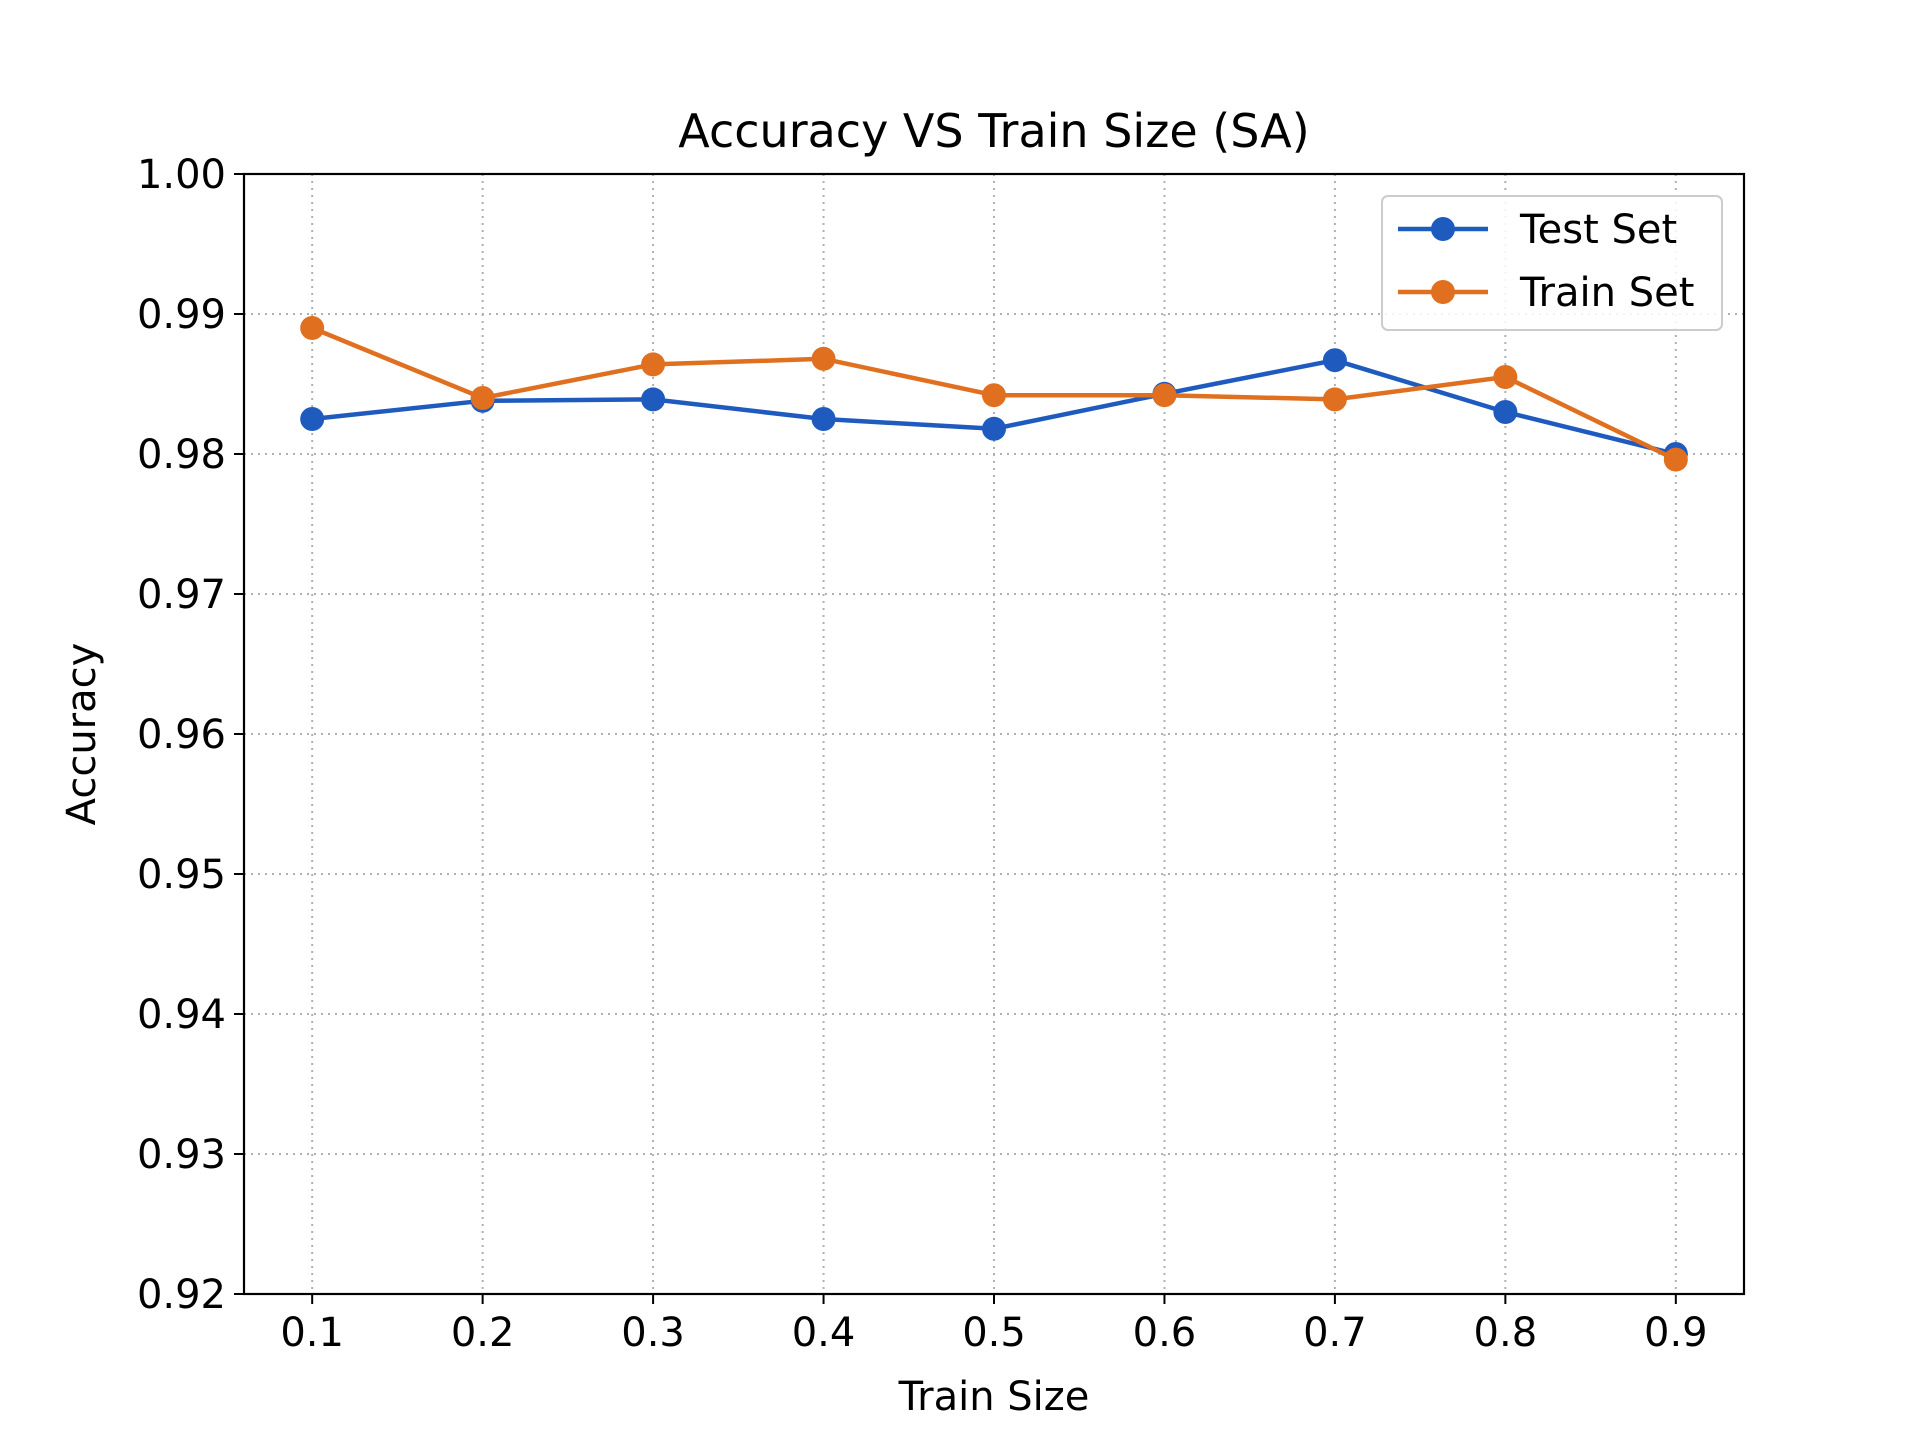 This screenshot has height=1440, width=1920. What do you see at coordinates (181, 595) in the screenshot?
I see `y-tick-label: 0.97` at bounding box center [181, 595].